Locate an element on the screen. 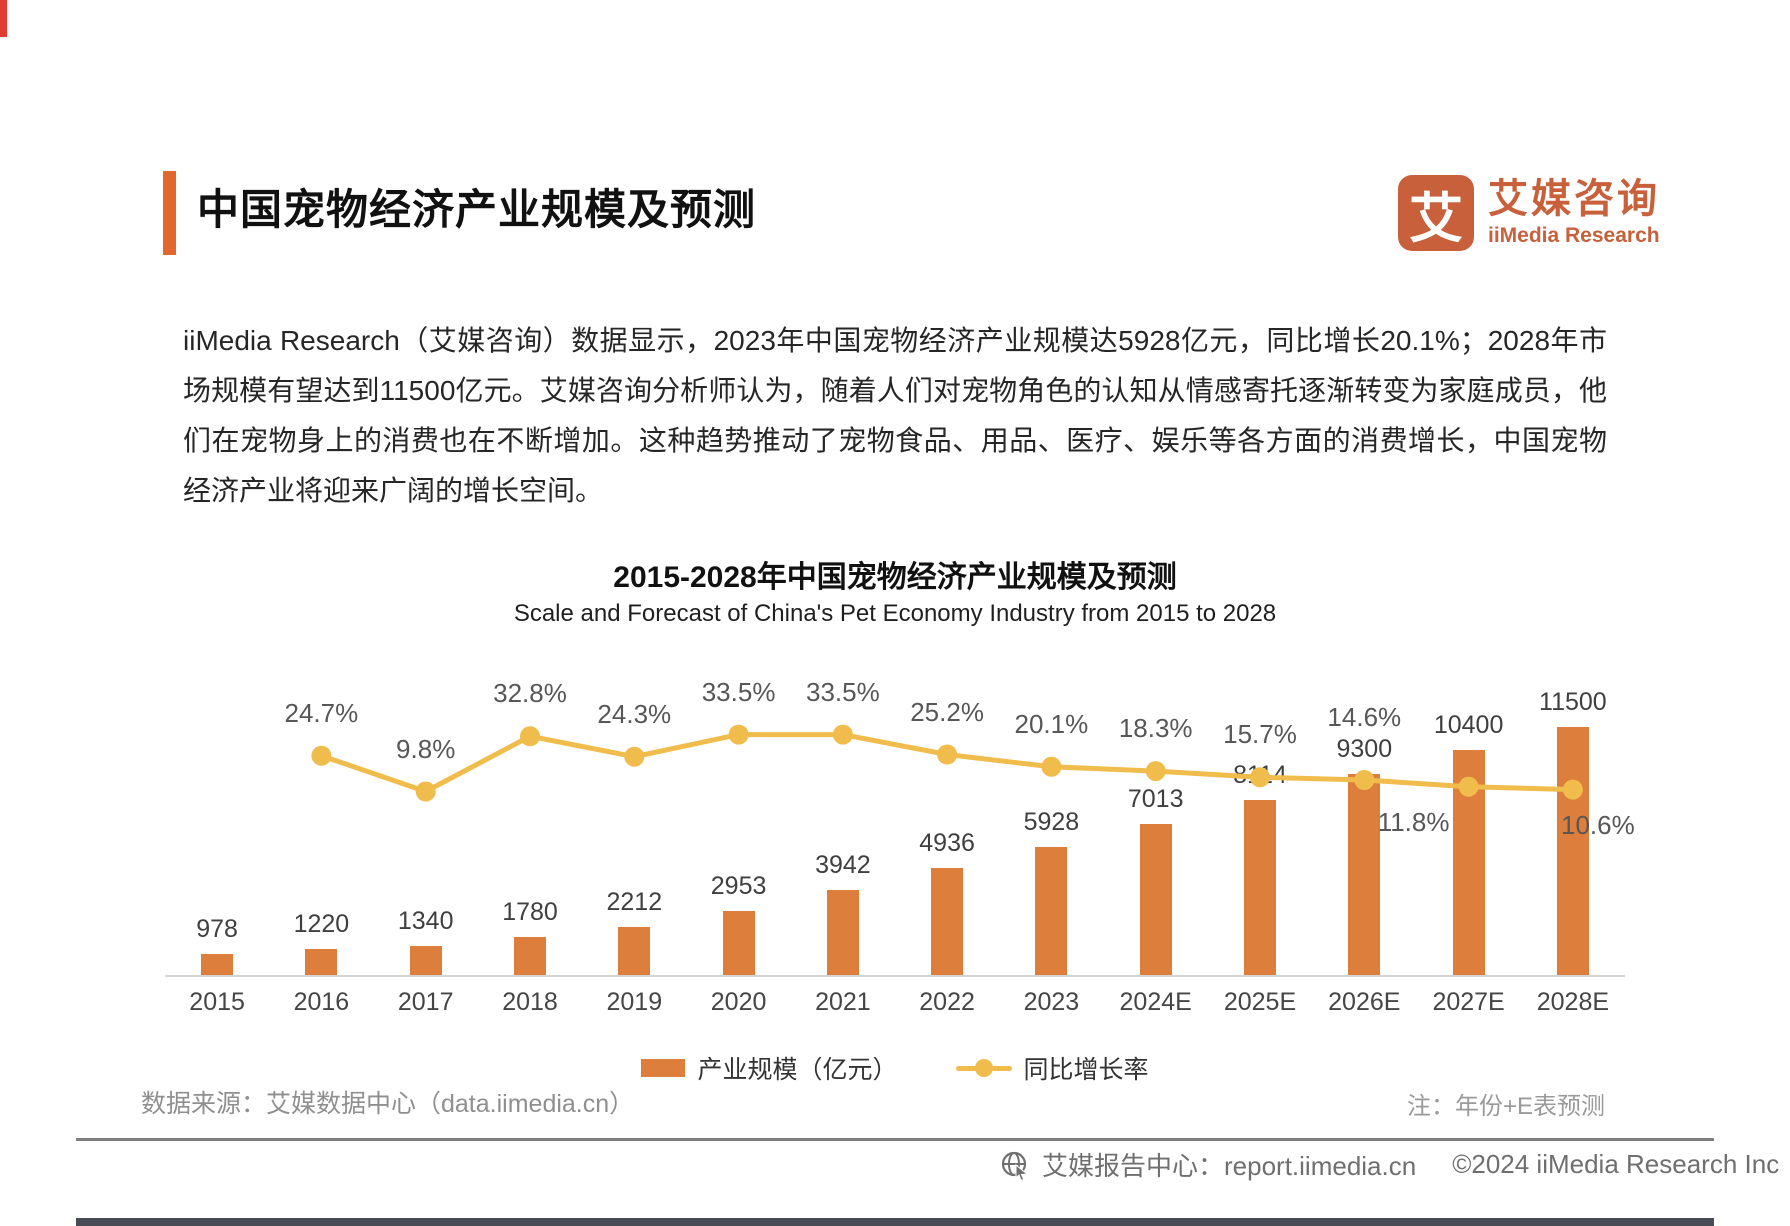 Image resolution: width=1790 pixels, height=1226 pixels. x-axis-label-2024E: 2024E is located at coordinates (1155, 1002).